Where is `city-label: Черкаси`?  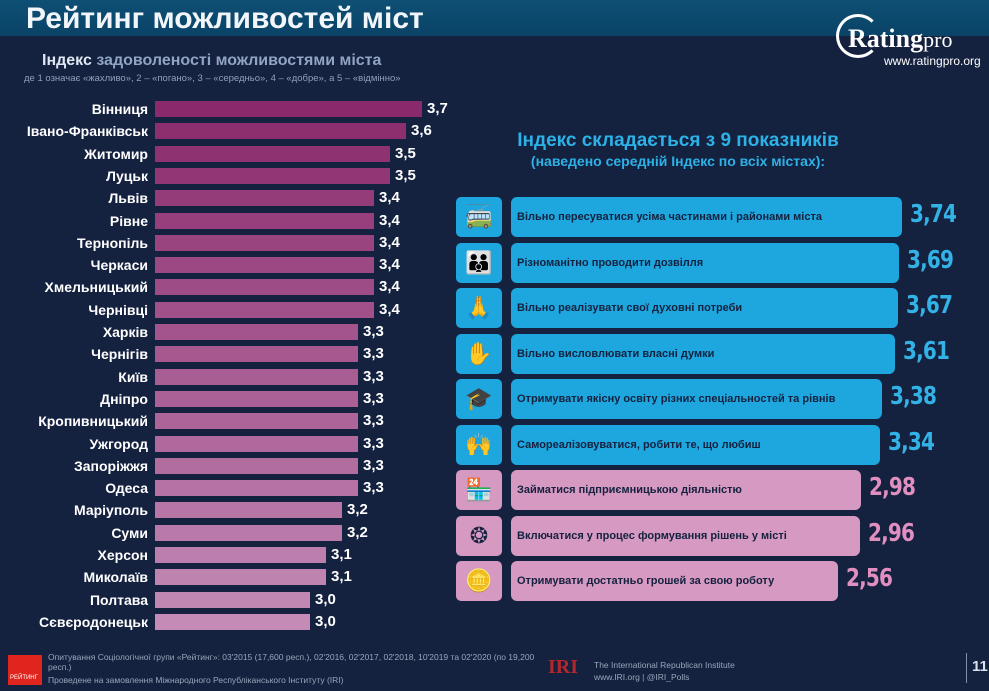
city-label: Черкаси is located at coordinates (119, 265).